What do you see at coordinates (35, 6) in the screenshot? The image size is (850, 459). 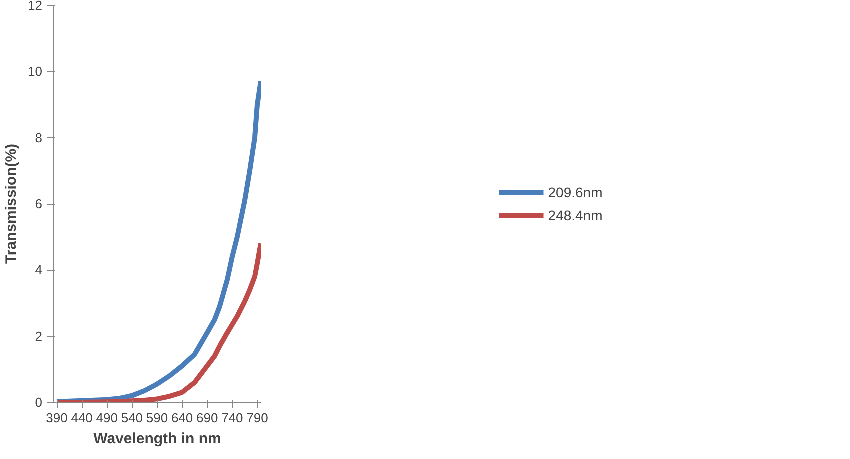 I see `y-tick-label: 12` at bounding box center [35, 6].